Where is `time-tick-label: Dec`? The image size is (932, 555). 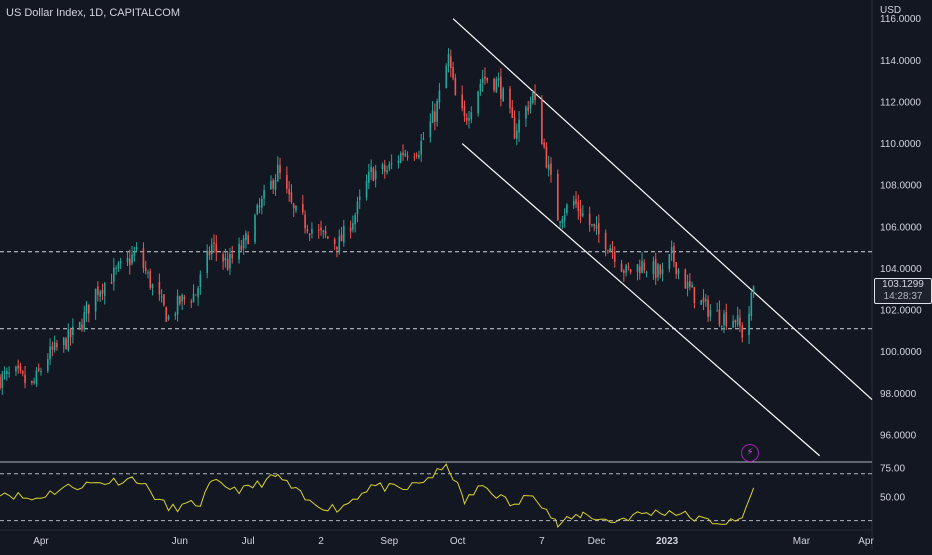 time-tick-label: Dec is located at coordinates (597, 541).